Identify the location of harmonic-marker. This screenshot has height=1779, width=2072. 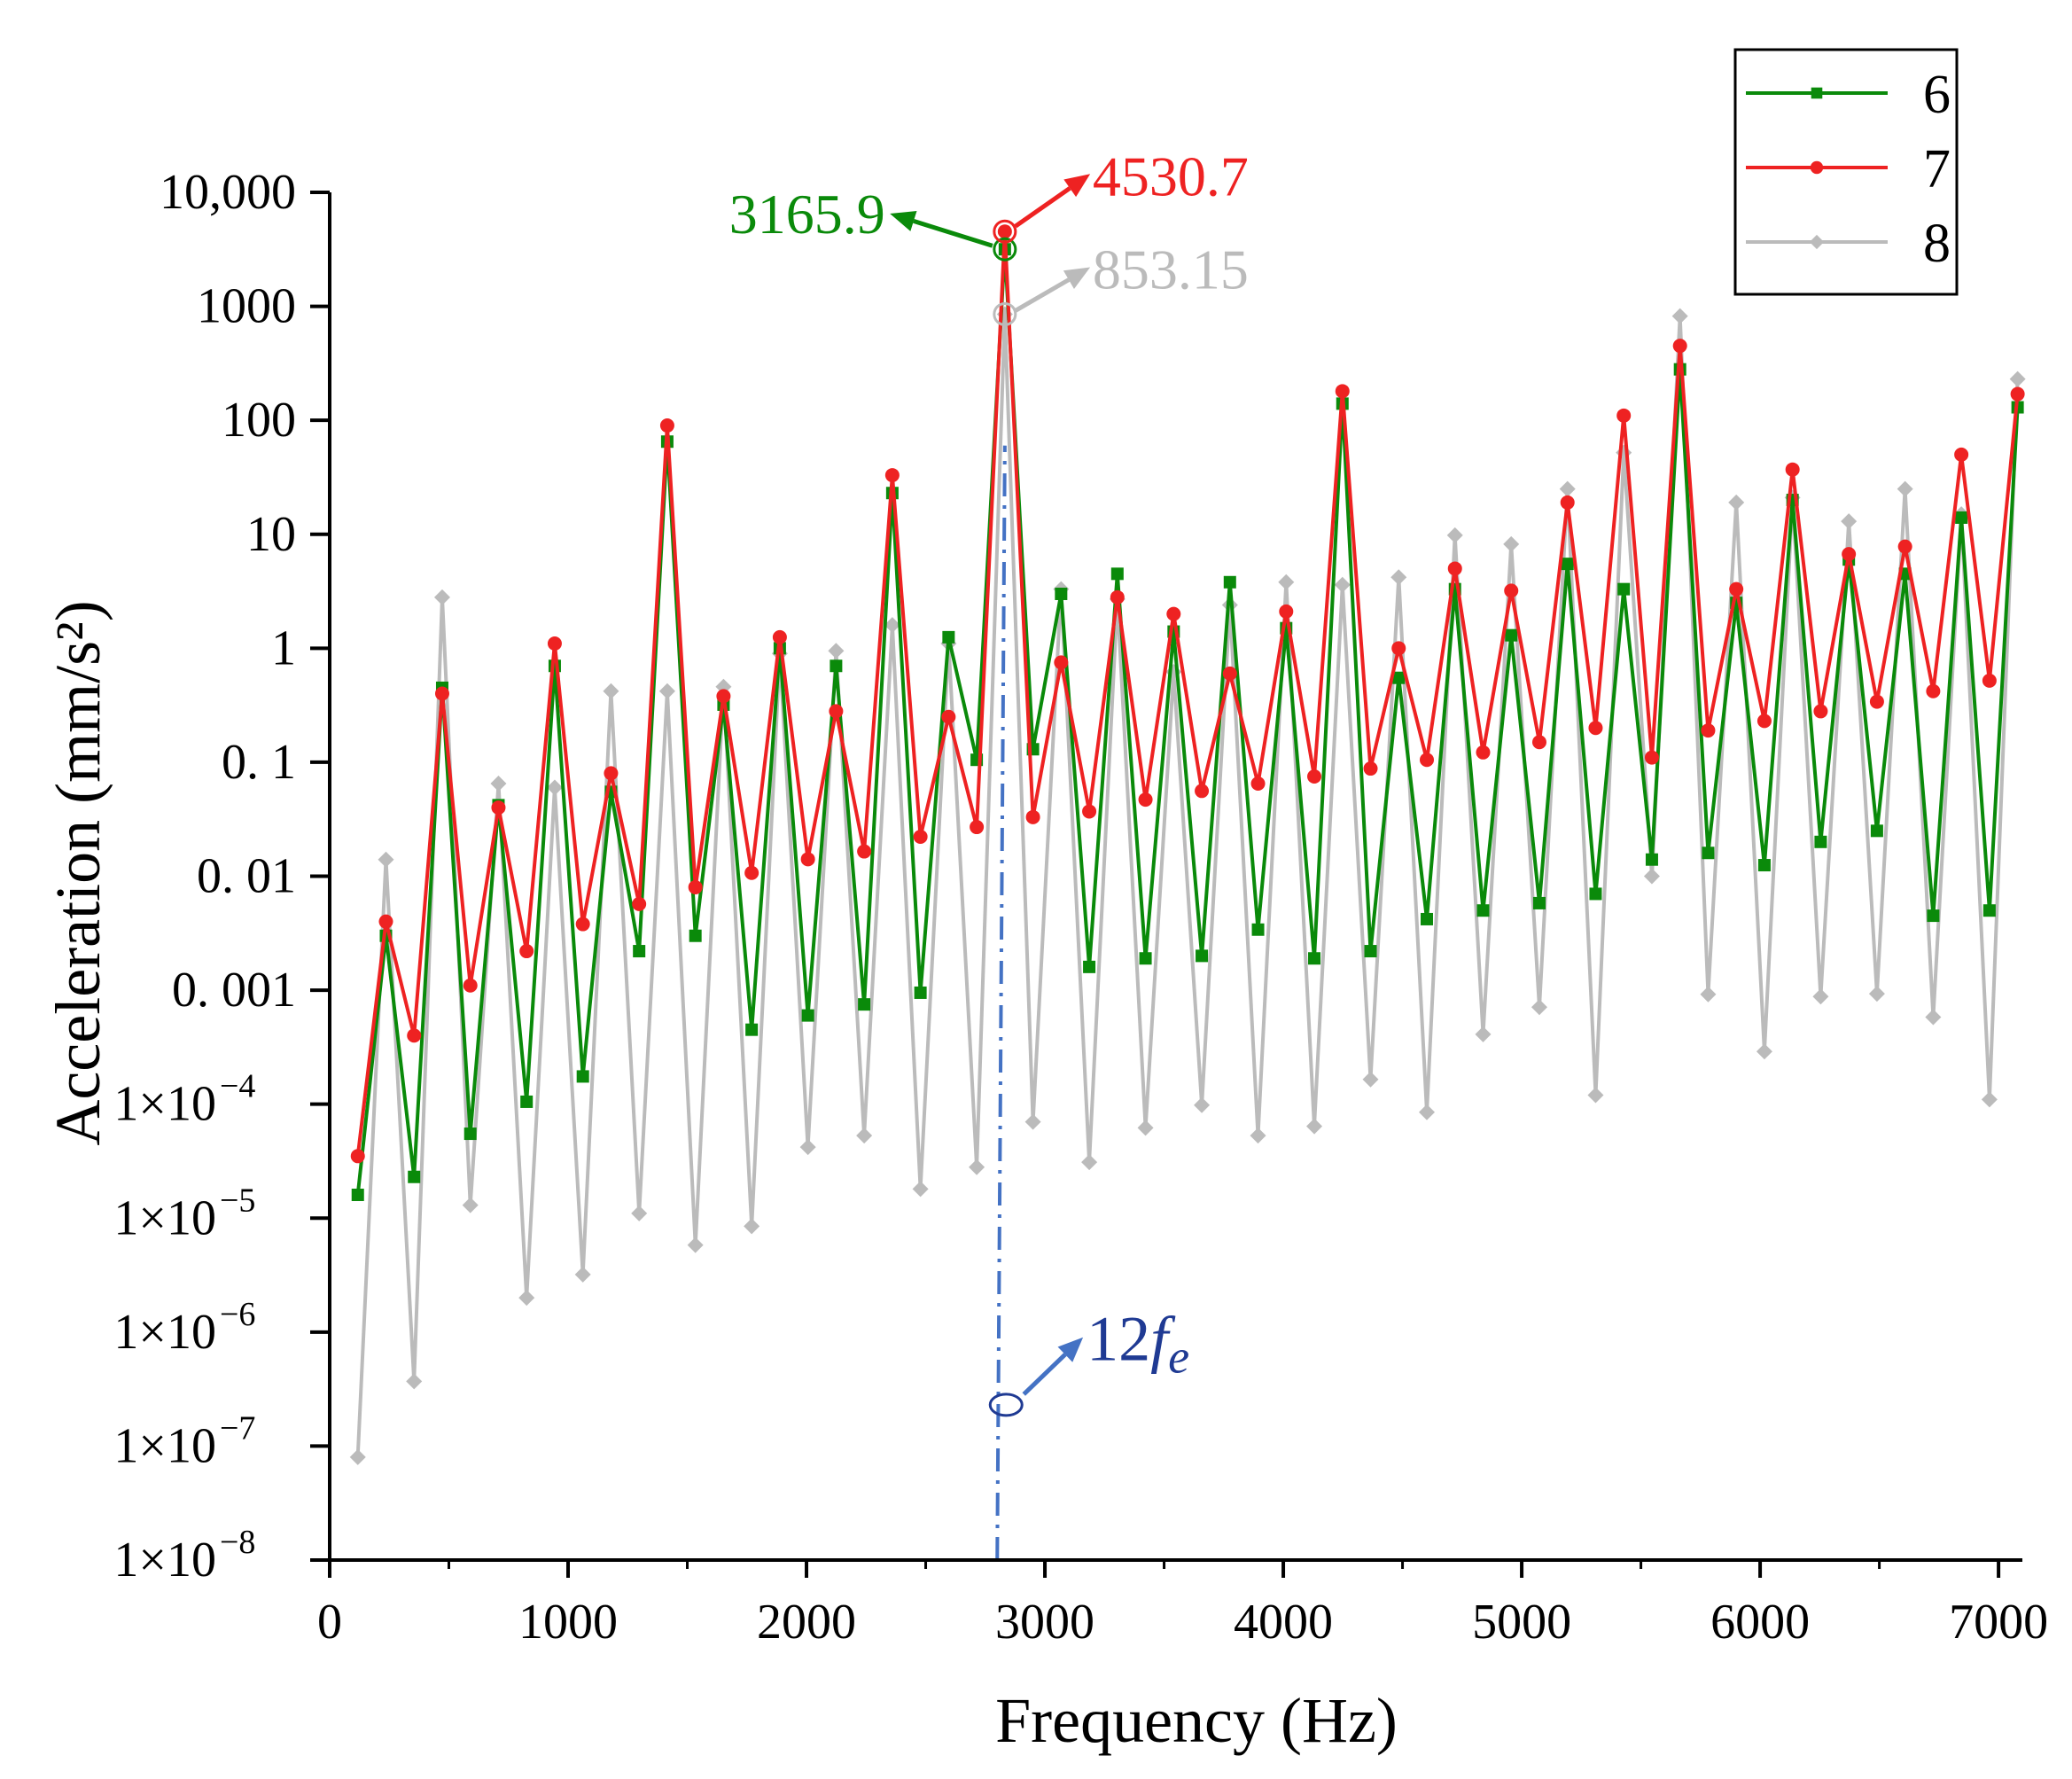
(1006, 1405).